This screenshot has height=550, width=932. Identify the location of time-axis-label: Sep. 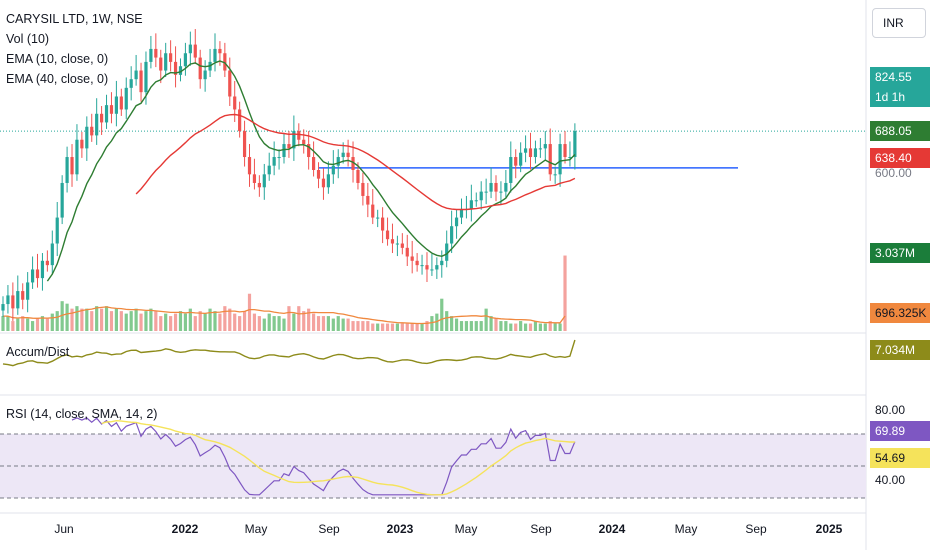
(329, 529).